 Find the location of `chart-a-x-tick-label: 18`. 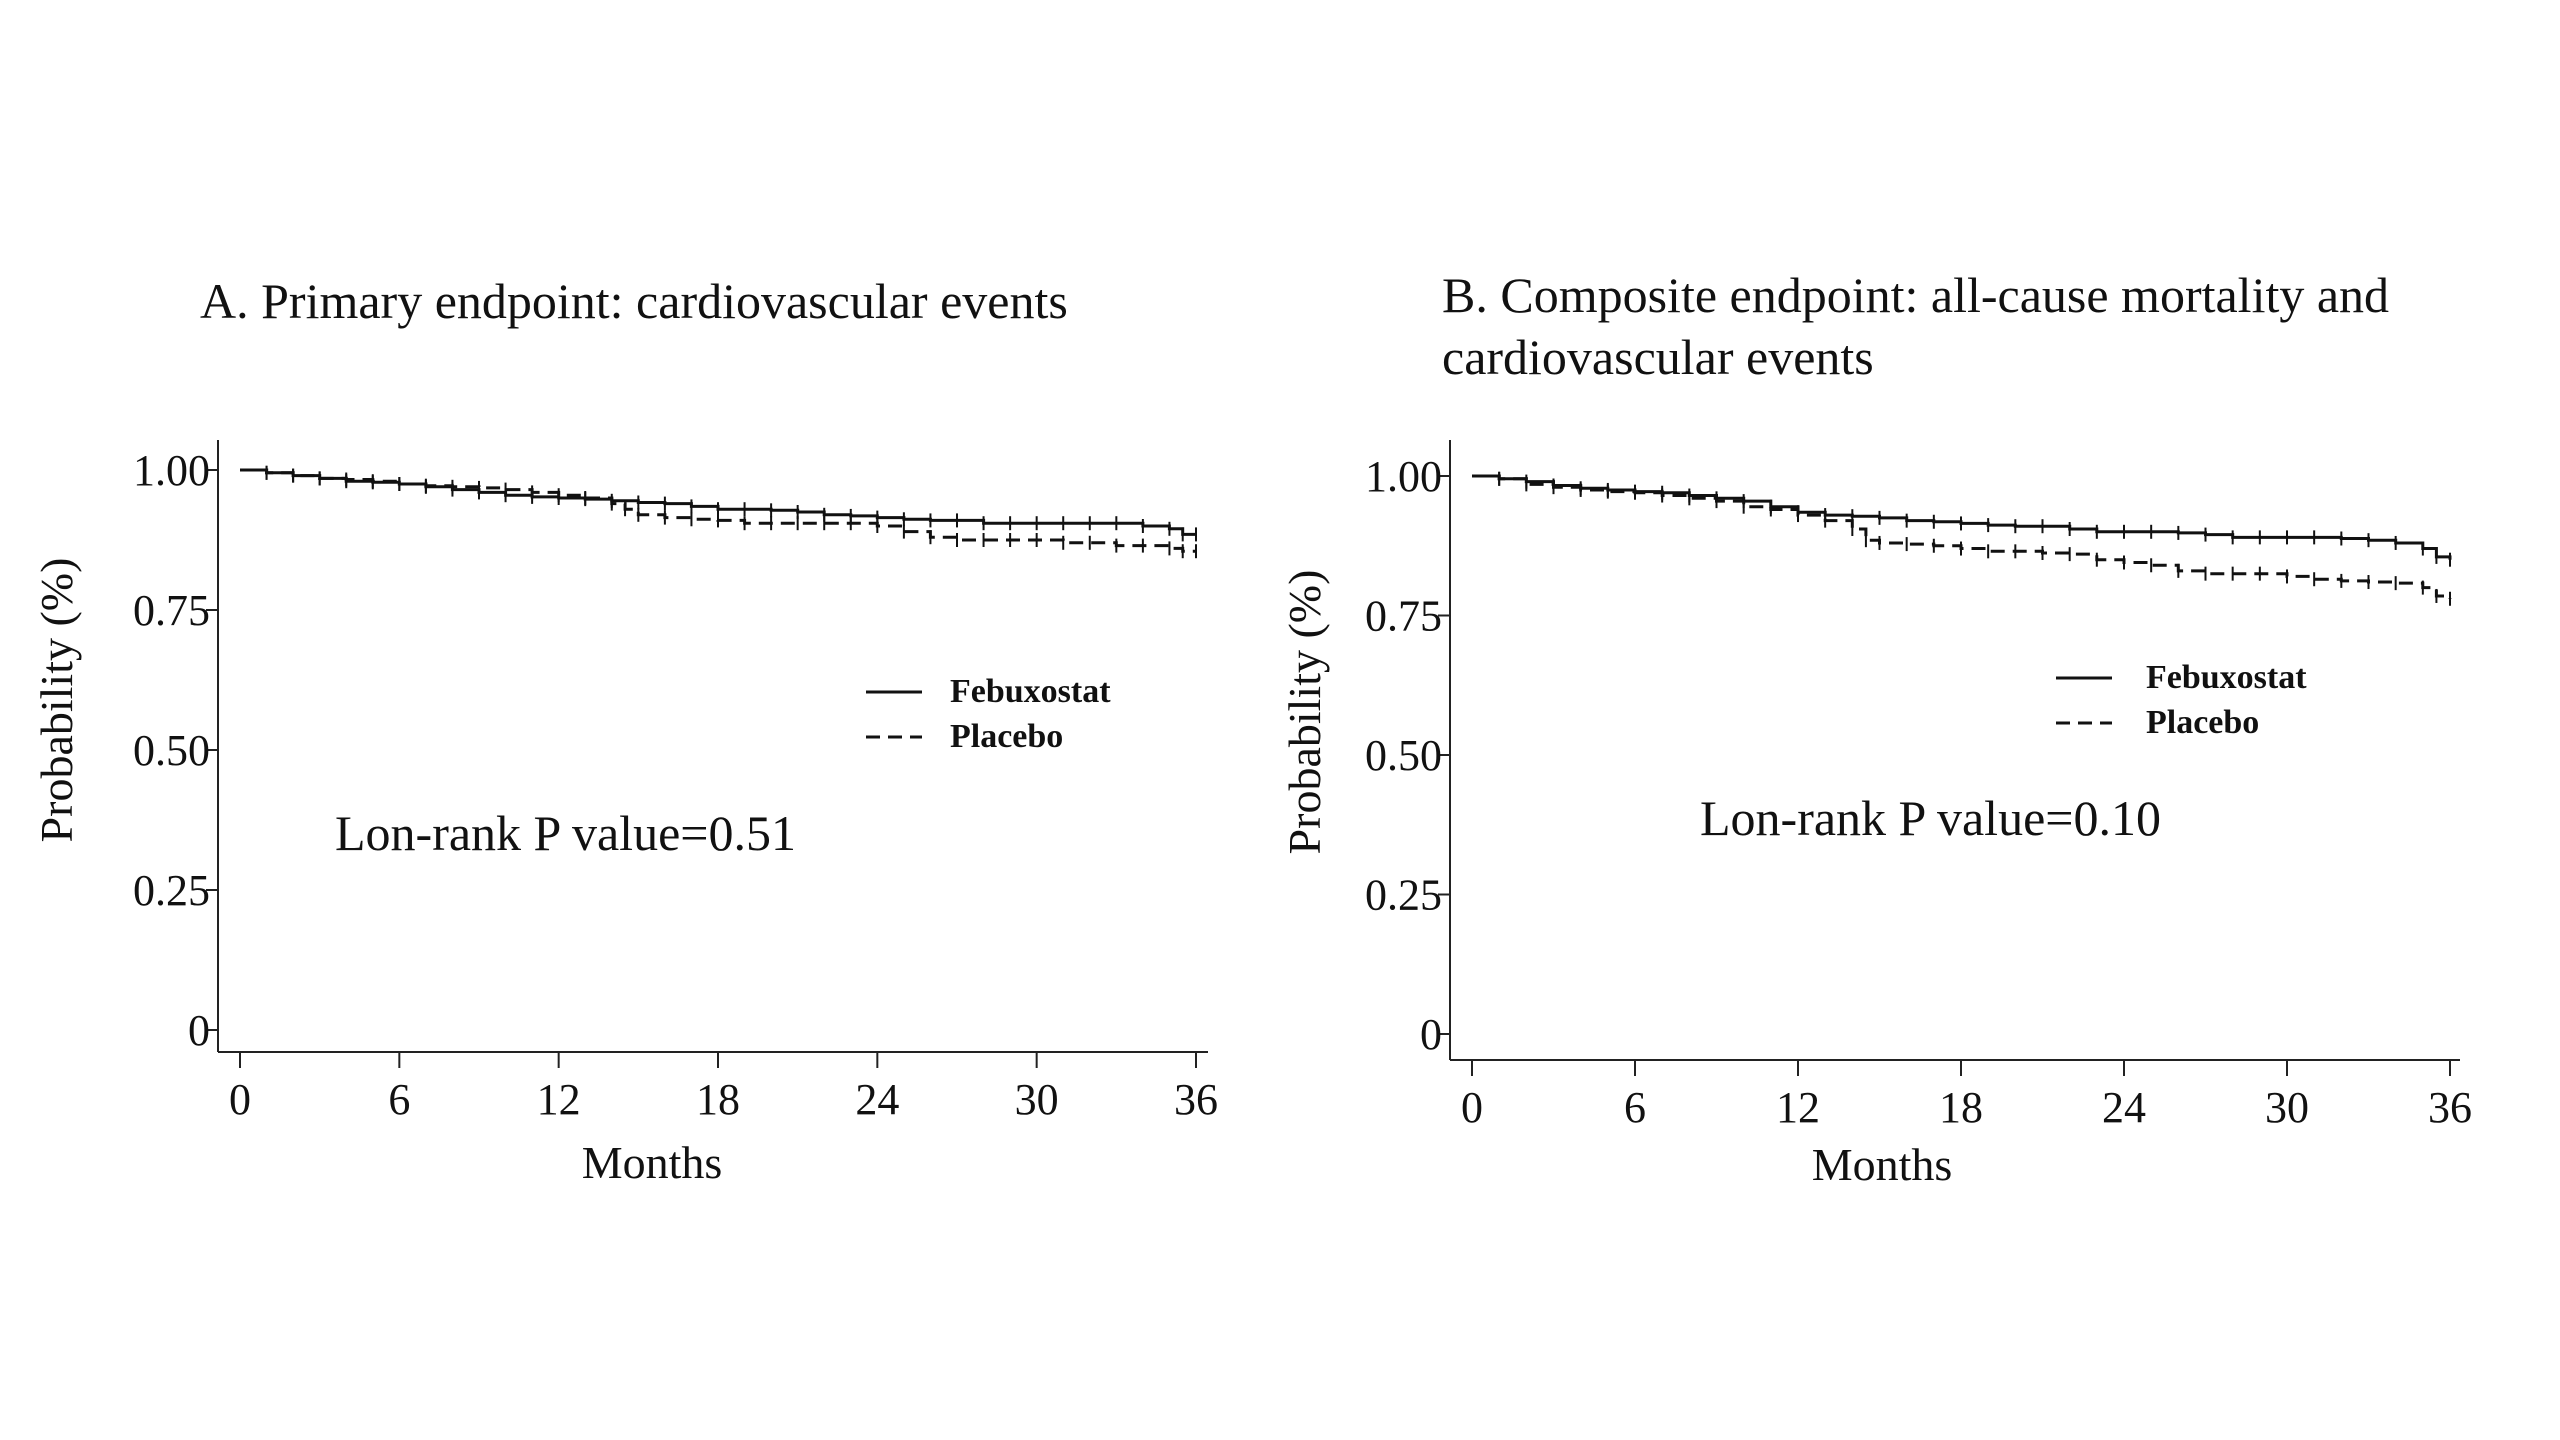

chart-a-x-tick-label: 18 is located at coordinates (718, 1099).